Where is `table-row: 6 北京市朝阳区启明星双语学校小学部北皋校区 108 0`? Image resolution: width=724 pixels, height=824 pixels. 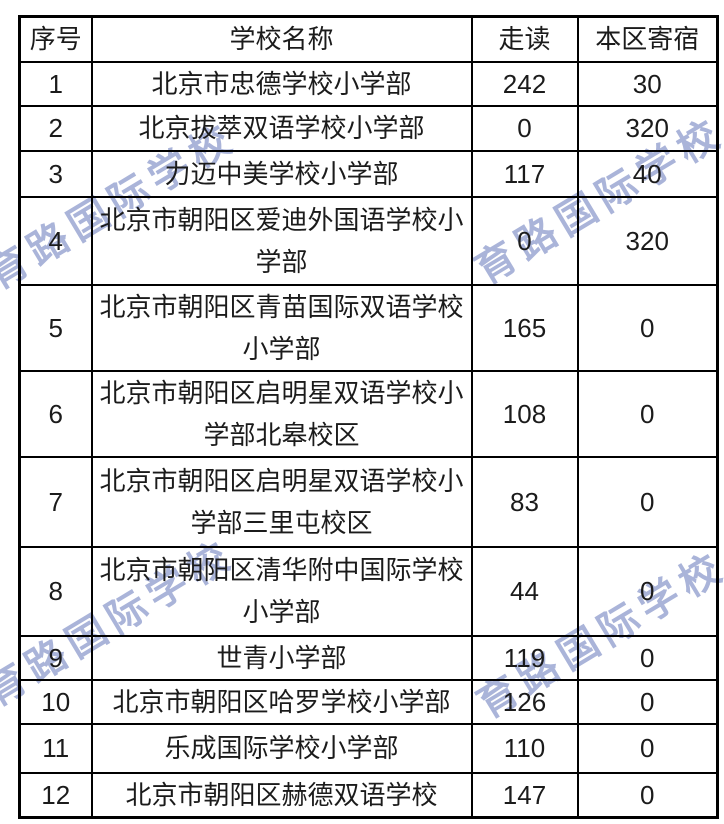 table-row: 6 北京市朝阳区启明星双语学校小学部北皋校区 108 0 is located at coordinates (368, 413).